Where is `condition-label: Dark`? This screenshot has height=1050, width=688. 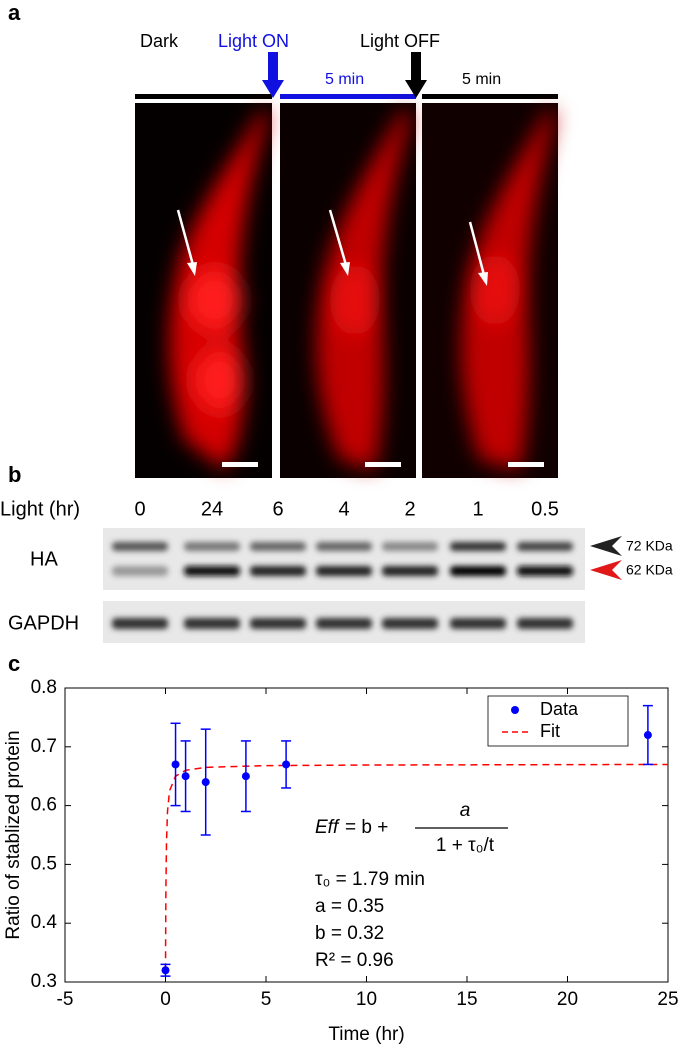
condition-label: Dark is located at coordinates (159, 41).